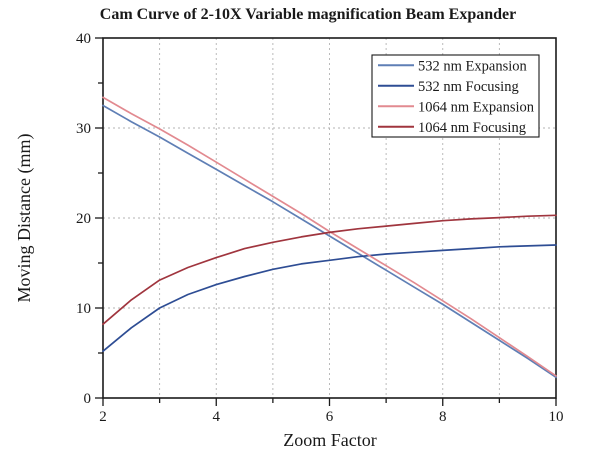  Describe the element at coordinates (217, 417) in the screenshot. I see `x-tick-label: 4` at that location.